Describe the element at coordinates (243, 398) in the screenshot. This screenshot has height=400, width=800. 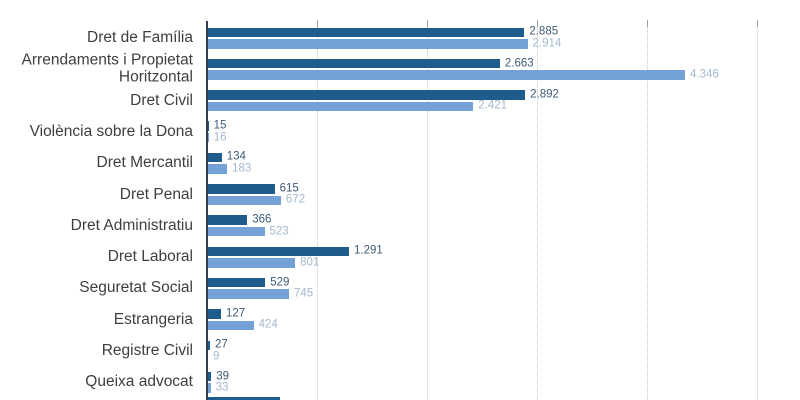
I see `cutoff-bar` at that location.